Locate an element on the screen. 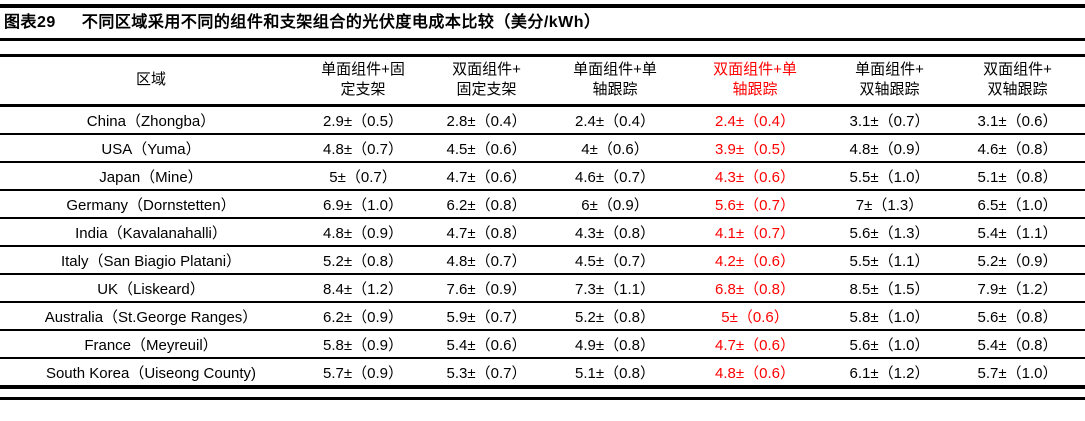 The image size is (1085, 421). column-header: 单面组件+ 双轴跟踪 is located at coordinates (889, 81).